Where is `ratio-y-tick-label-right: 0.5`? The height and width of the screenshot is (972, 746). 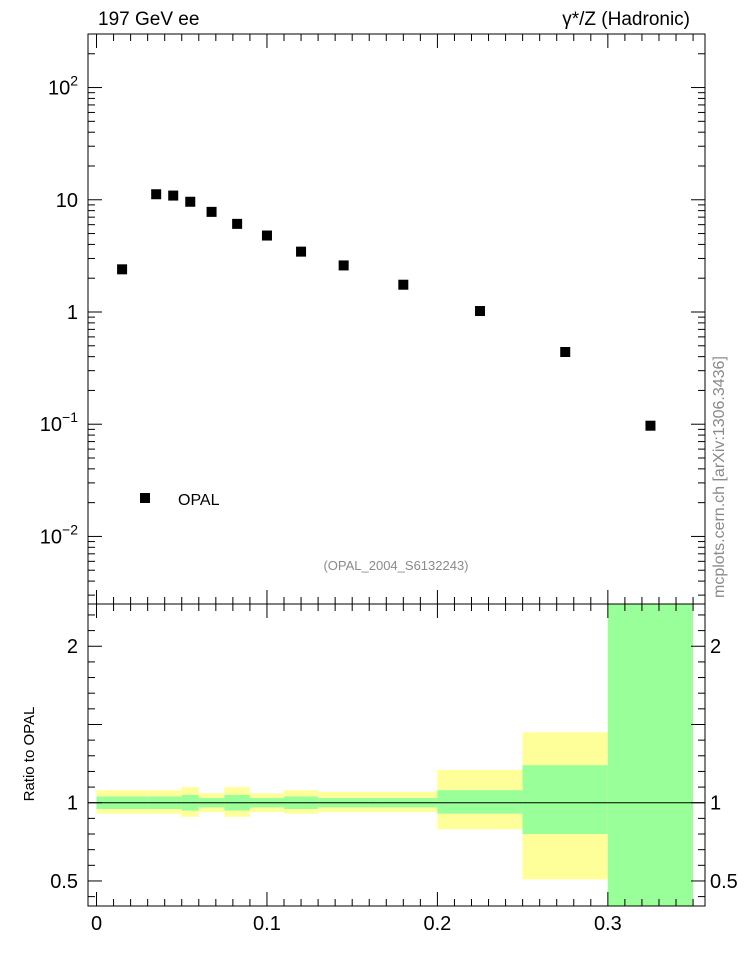 ratio-y-tick-label-right: 0.5 is located at coordinates (724, 882).